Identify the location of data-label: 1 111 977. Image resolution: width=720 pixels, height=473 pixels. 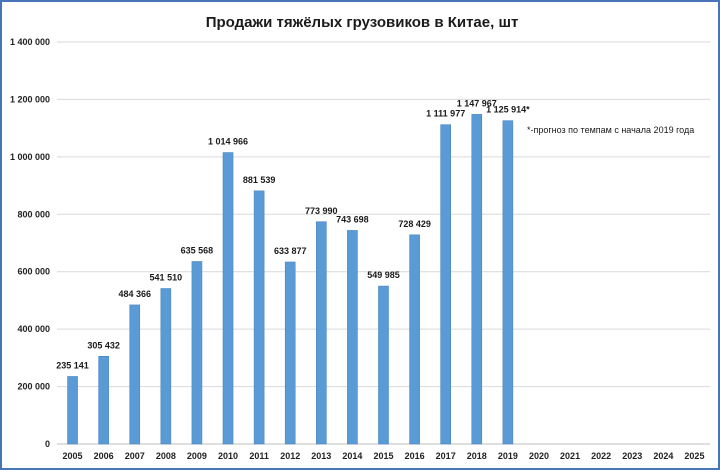
(445, 114).